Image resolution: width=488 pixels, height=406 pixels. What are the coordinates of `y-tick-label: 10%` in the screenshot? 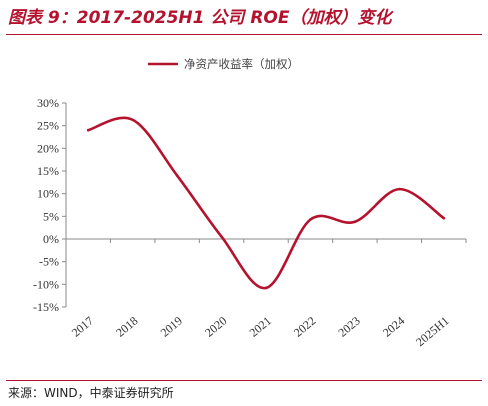 It's located at (48, 194).